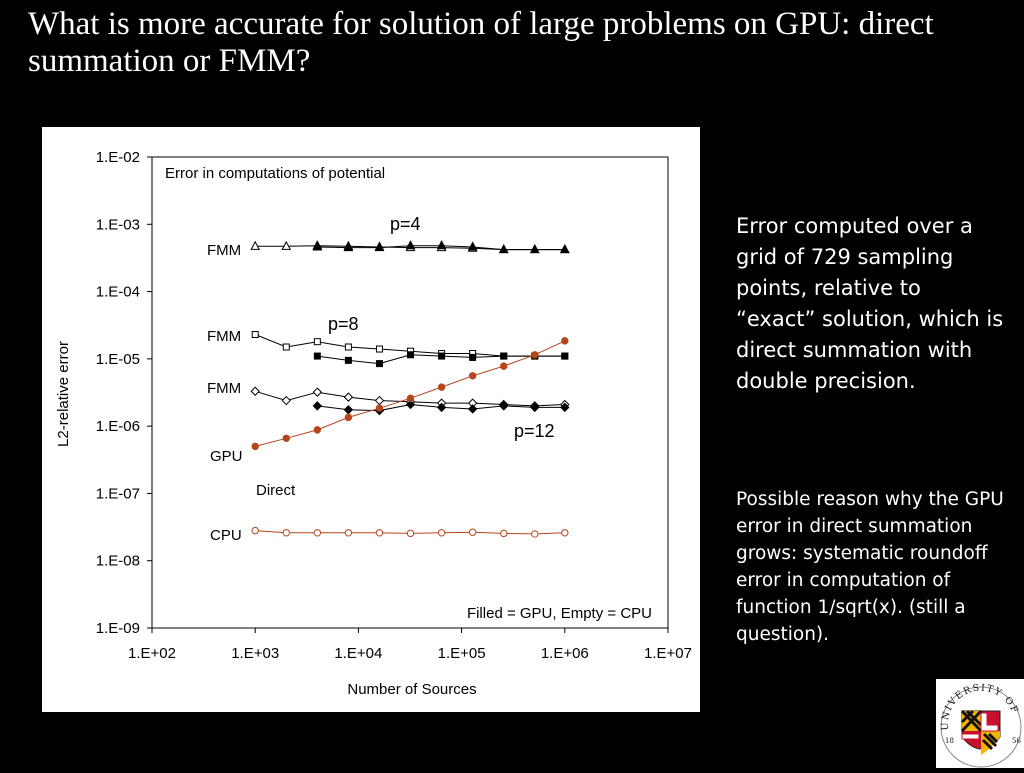 The width and height of the screenshot is (1024, 773). I want to click on label-p8: p=8, so click(343, 324).